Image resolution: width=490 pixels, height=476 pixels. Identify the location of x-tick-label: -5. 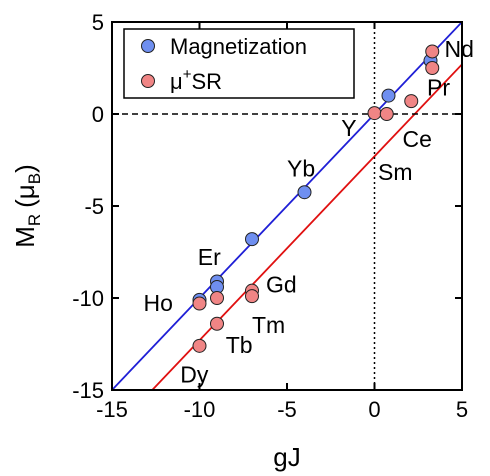
(287, 409).